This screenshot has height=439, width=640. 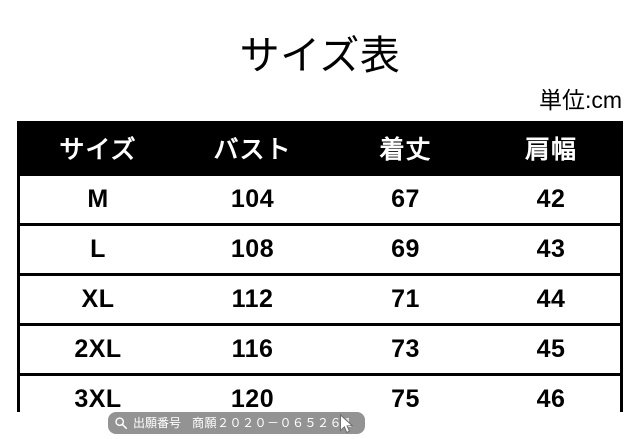 I want to click on cell-size: 2XL, so click(x=98, y=349).